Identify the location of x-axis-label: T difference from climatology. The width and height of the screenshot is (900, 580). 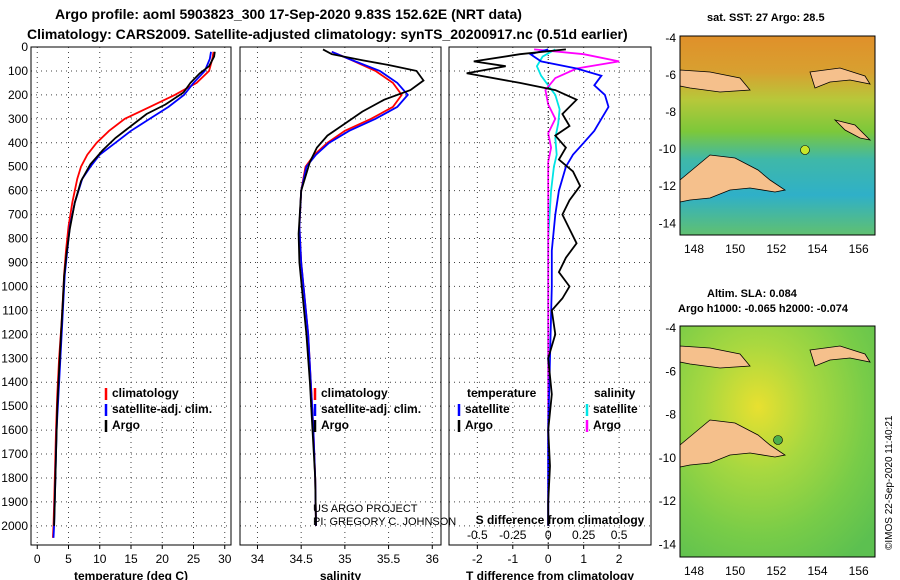
(550, 574).